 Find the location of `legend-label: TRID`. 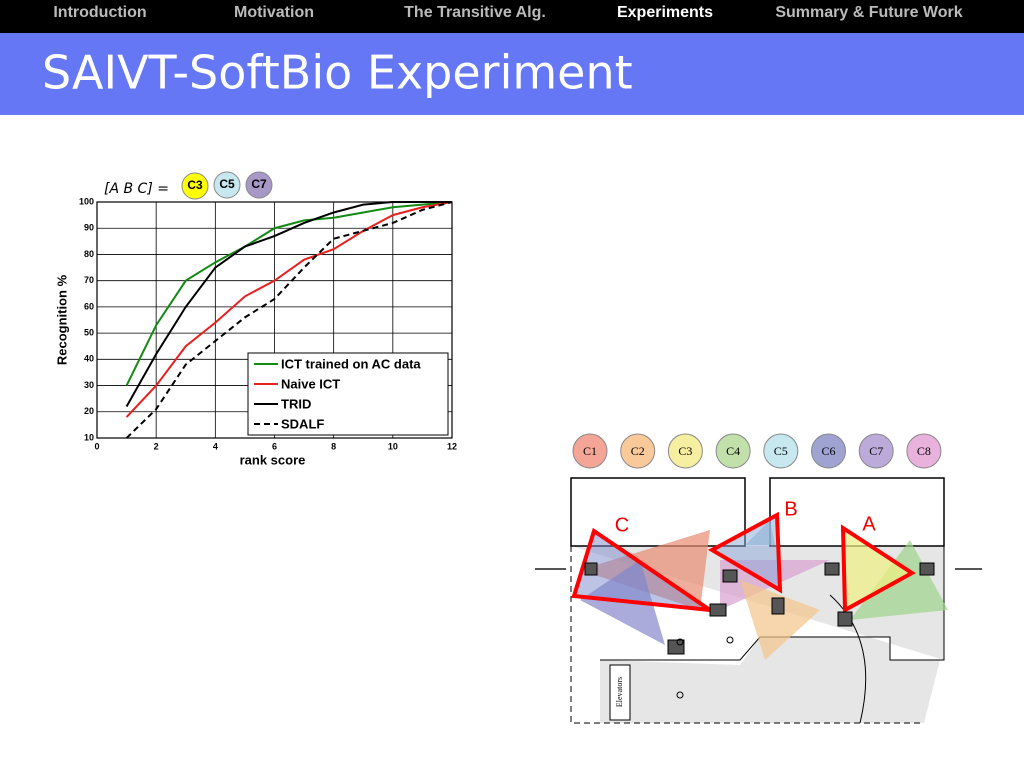

legend-label: TRID is located at coordinates (296, 403).